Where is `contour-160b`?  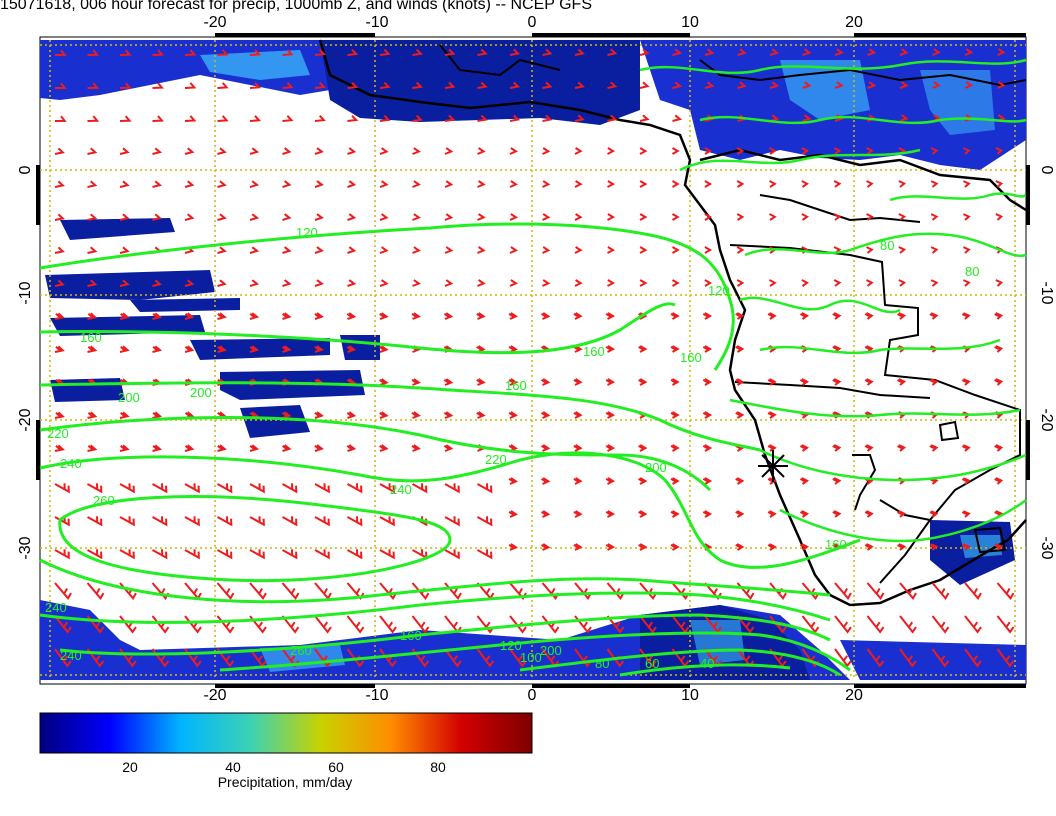
contour-160b is located at coordinates (445, 634).